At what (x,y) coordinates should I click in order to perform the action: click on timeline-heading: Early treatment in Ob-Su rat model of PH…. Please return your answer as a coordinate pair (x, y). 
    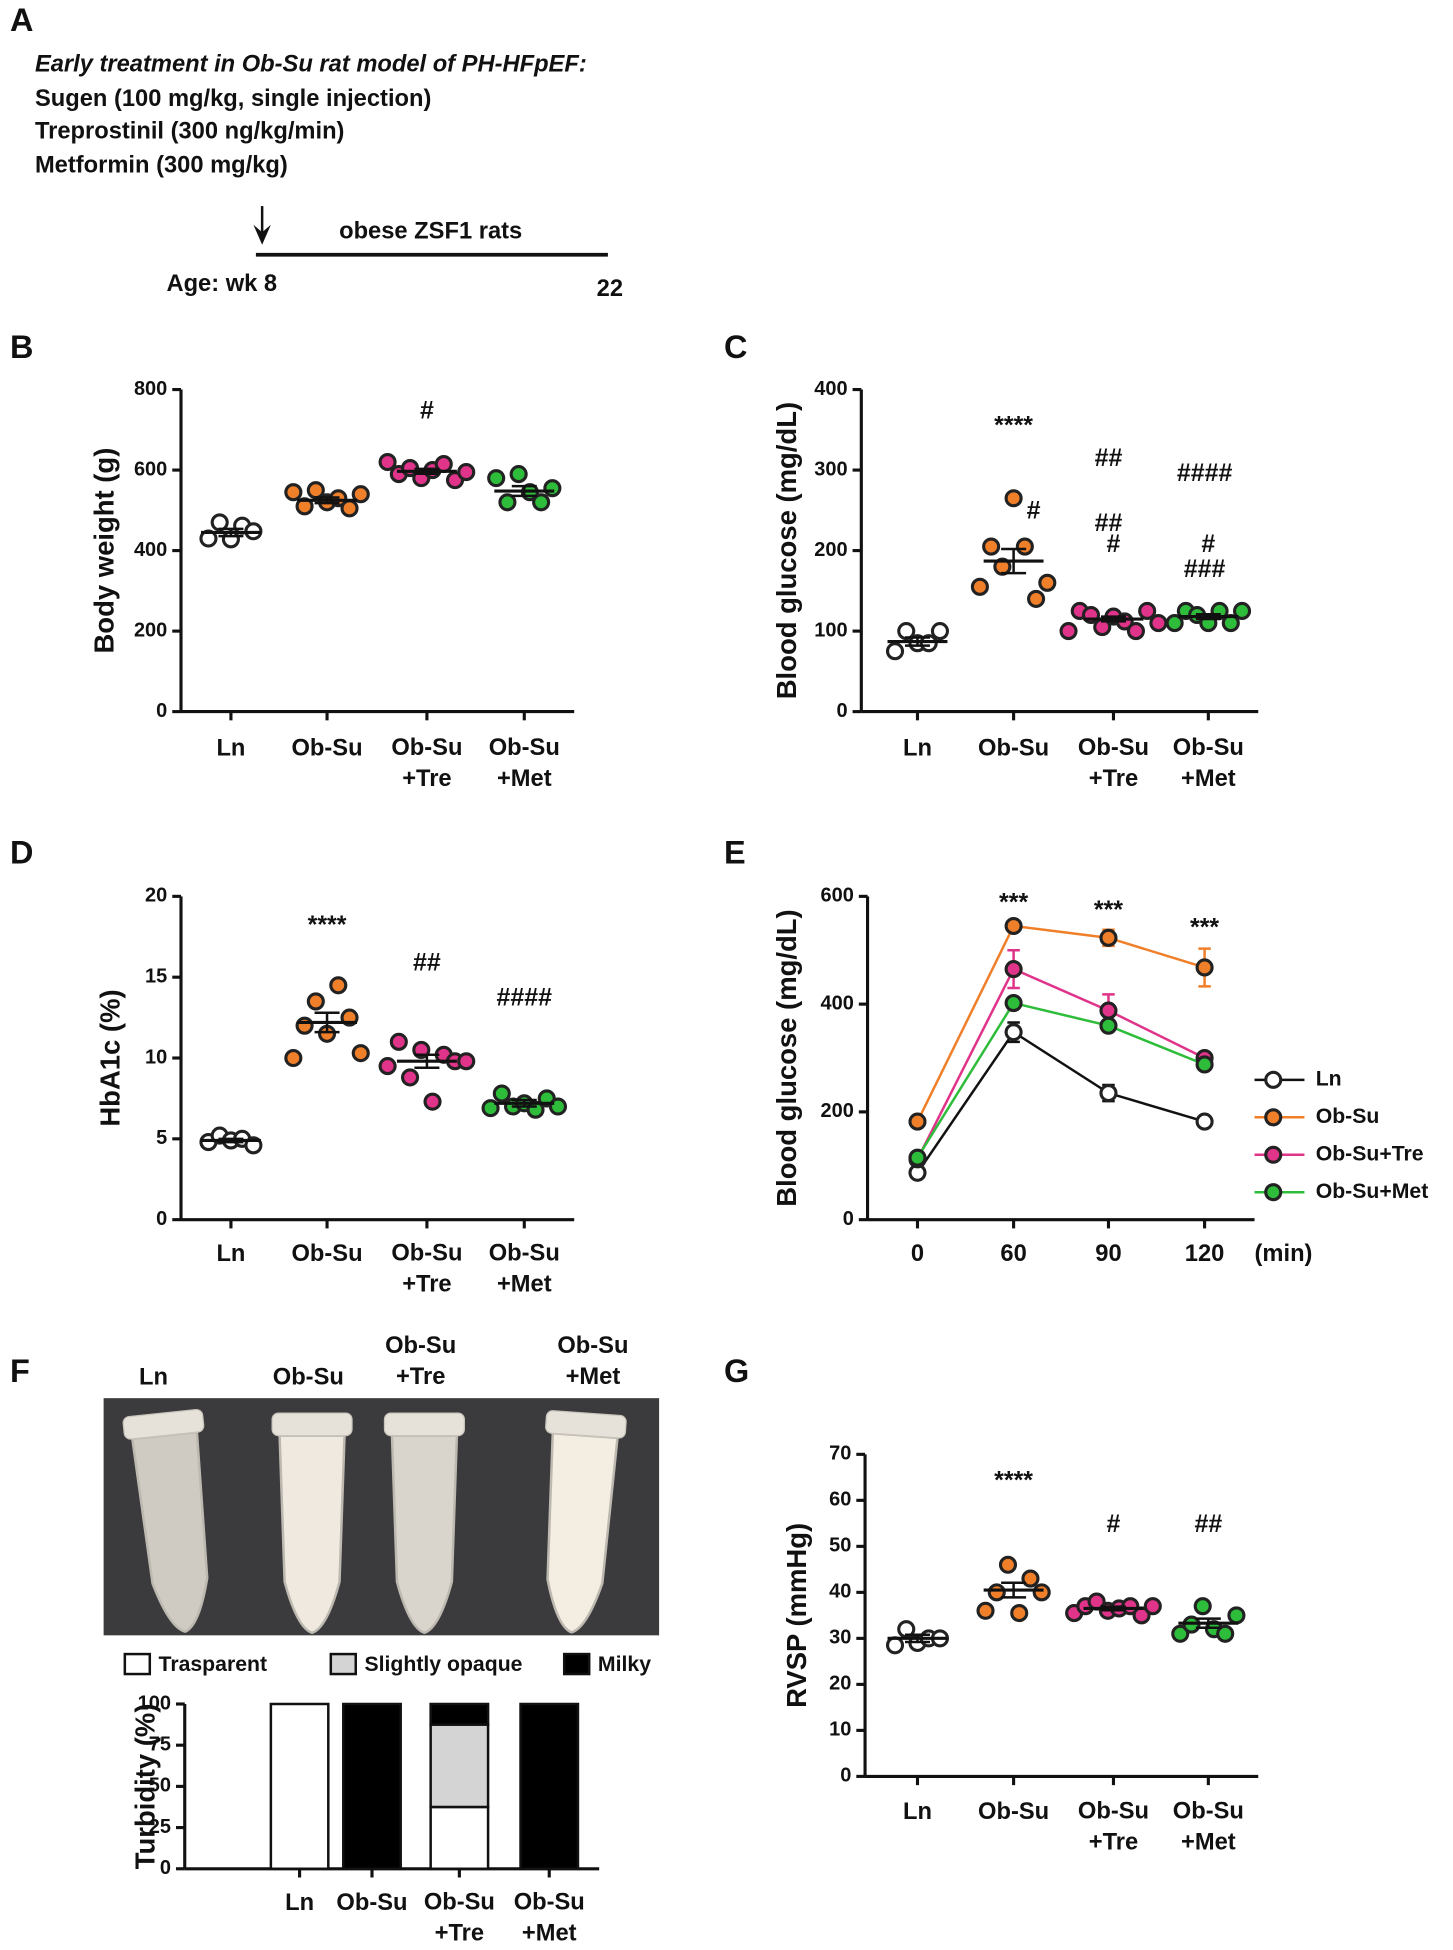
    Looking at the image, I should click on (311, 64).